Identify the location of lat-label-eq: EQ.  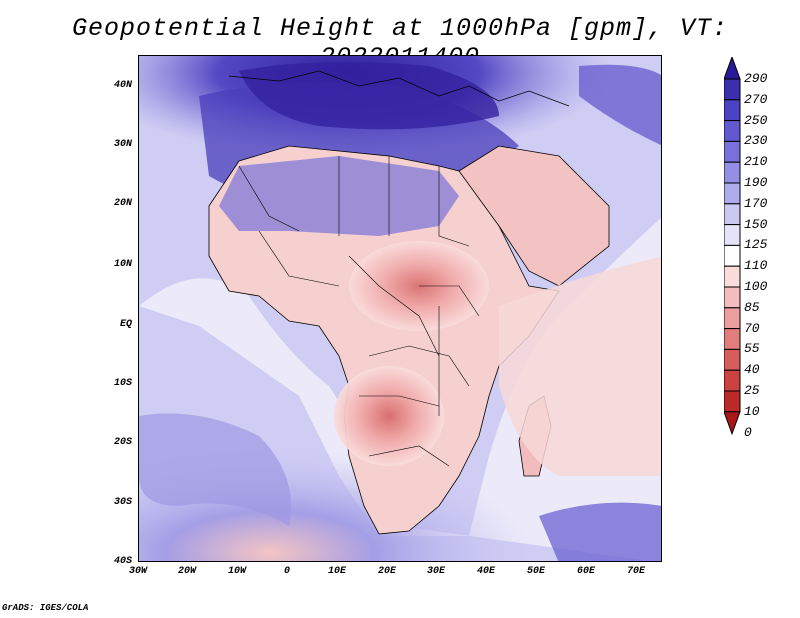
(125, 324).